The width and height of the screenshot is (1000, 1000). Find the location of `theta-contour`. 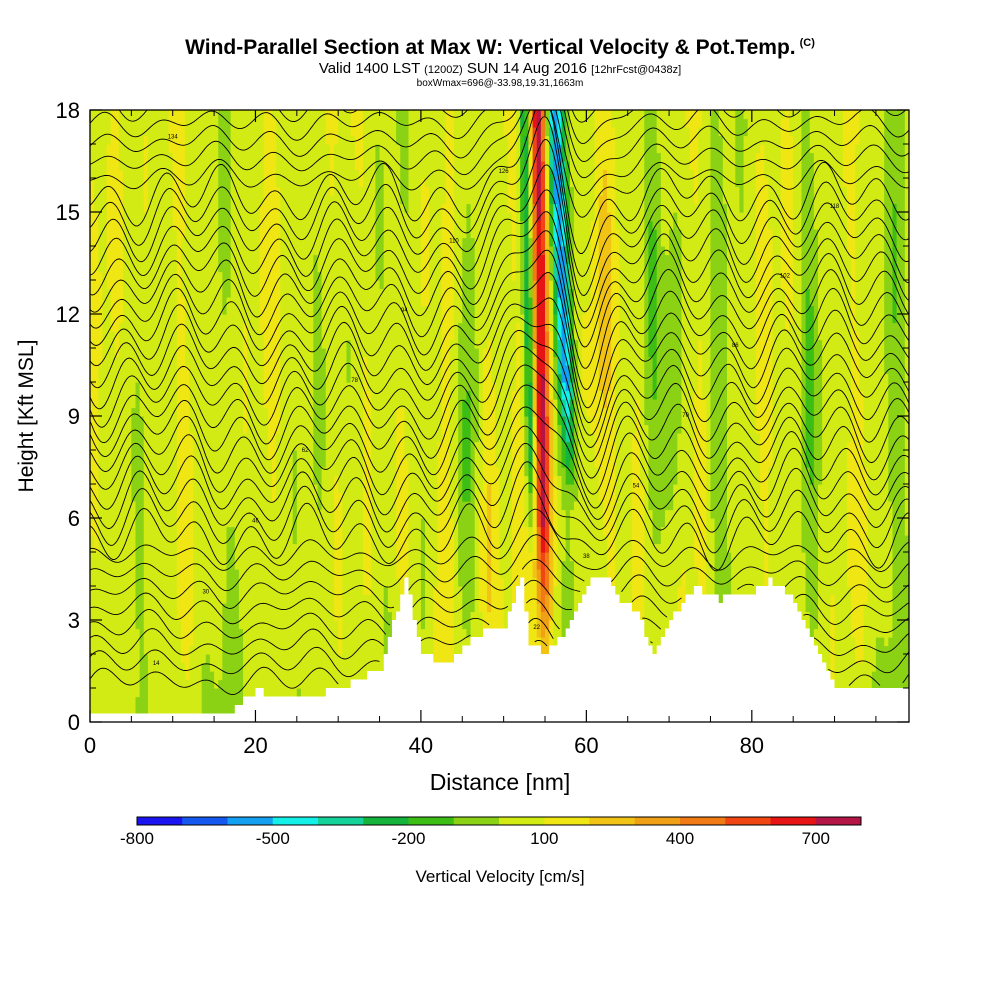

theta-contour is located at coordinates (499, 340).